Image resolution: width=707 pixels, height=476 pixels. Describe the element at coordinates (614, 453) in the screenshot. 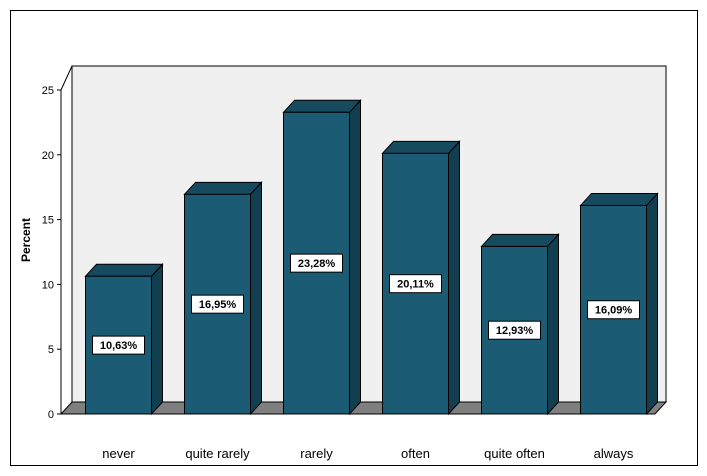

I see `x-category-label: always` at that location.